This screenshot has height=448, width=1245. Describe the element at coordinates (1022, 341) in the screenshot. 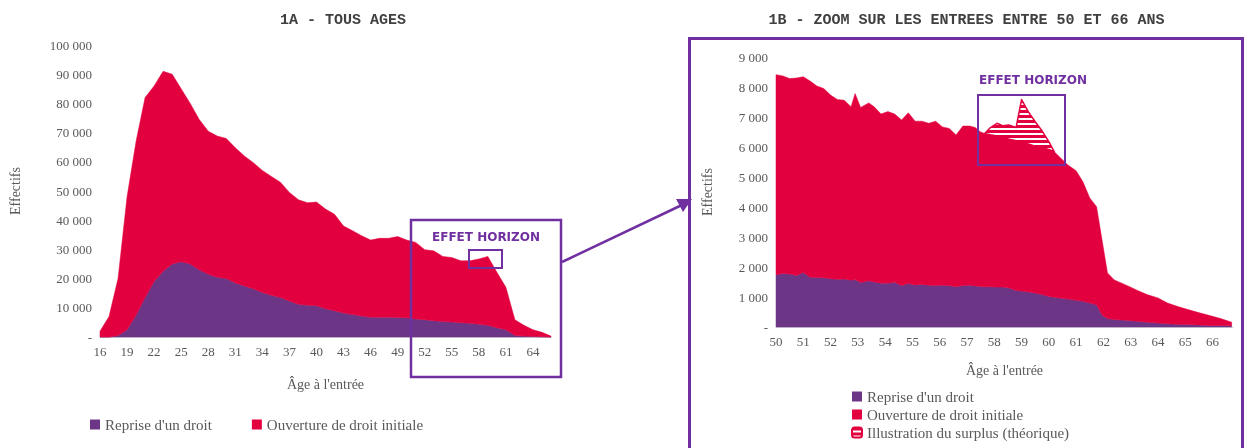

I see `x-tick-label: 59` at that location.